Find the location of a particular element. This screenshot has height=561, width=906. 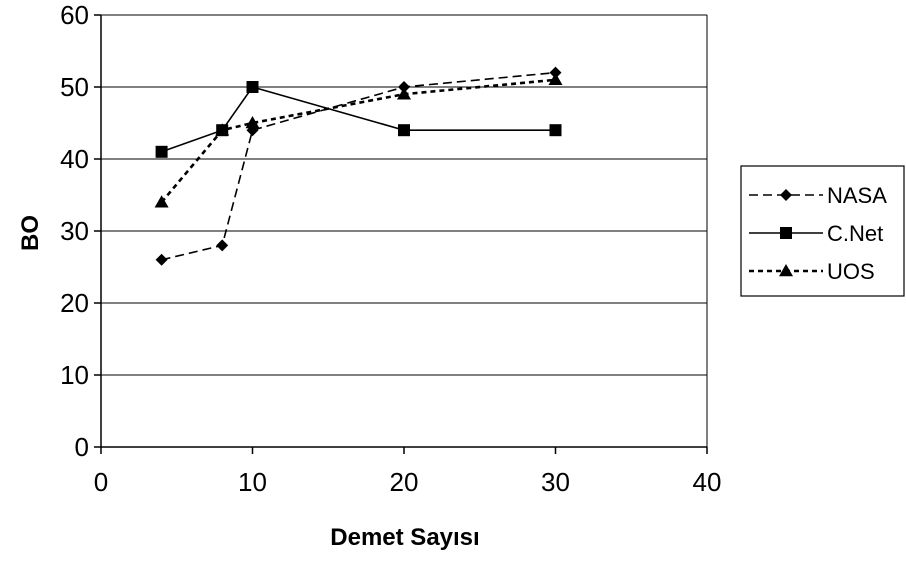

y-tick-label: 50 is located at coordinates (74, 87).